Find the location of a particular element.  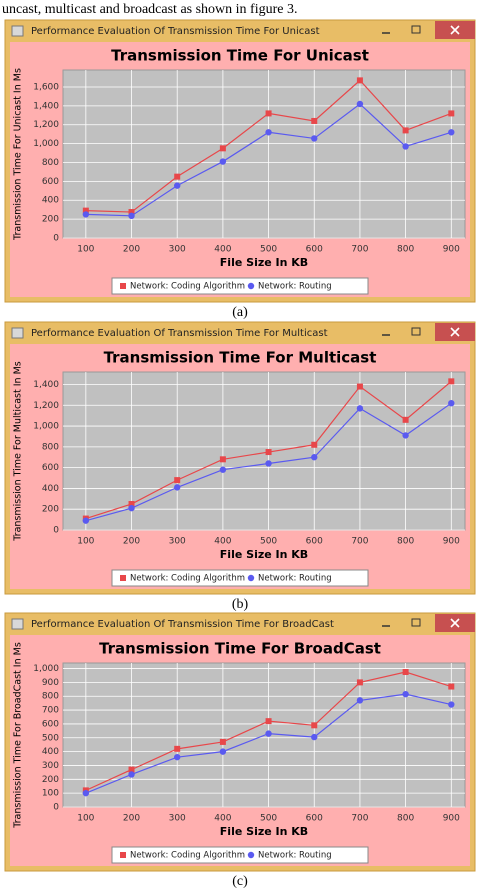

y-tick-label: 800 is located at coordinates (50, 447).